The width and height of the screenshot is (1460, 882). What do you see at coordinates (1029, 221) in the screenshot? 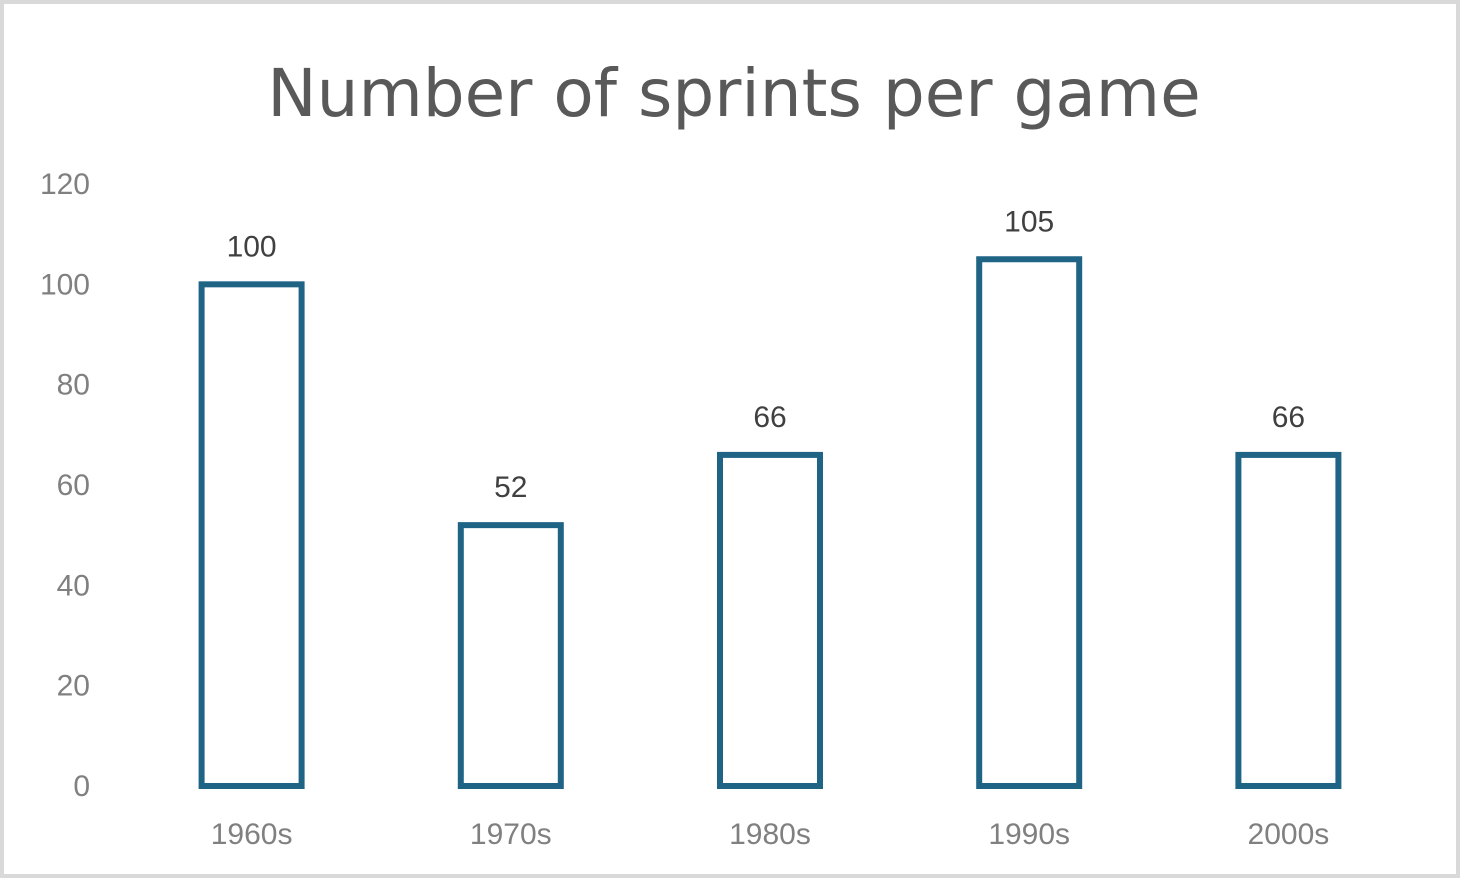
I see `data-label-1990s: 105` at bounding box center [1029, 221].